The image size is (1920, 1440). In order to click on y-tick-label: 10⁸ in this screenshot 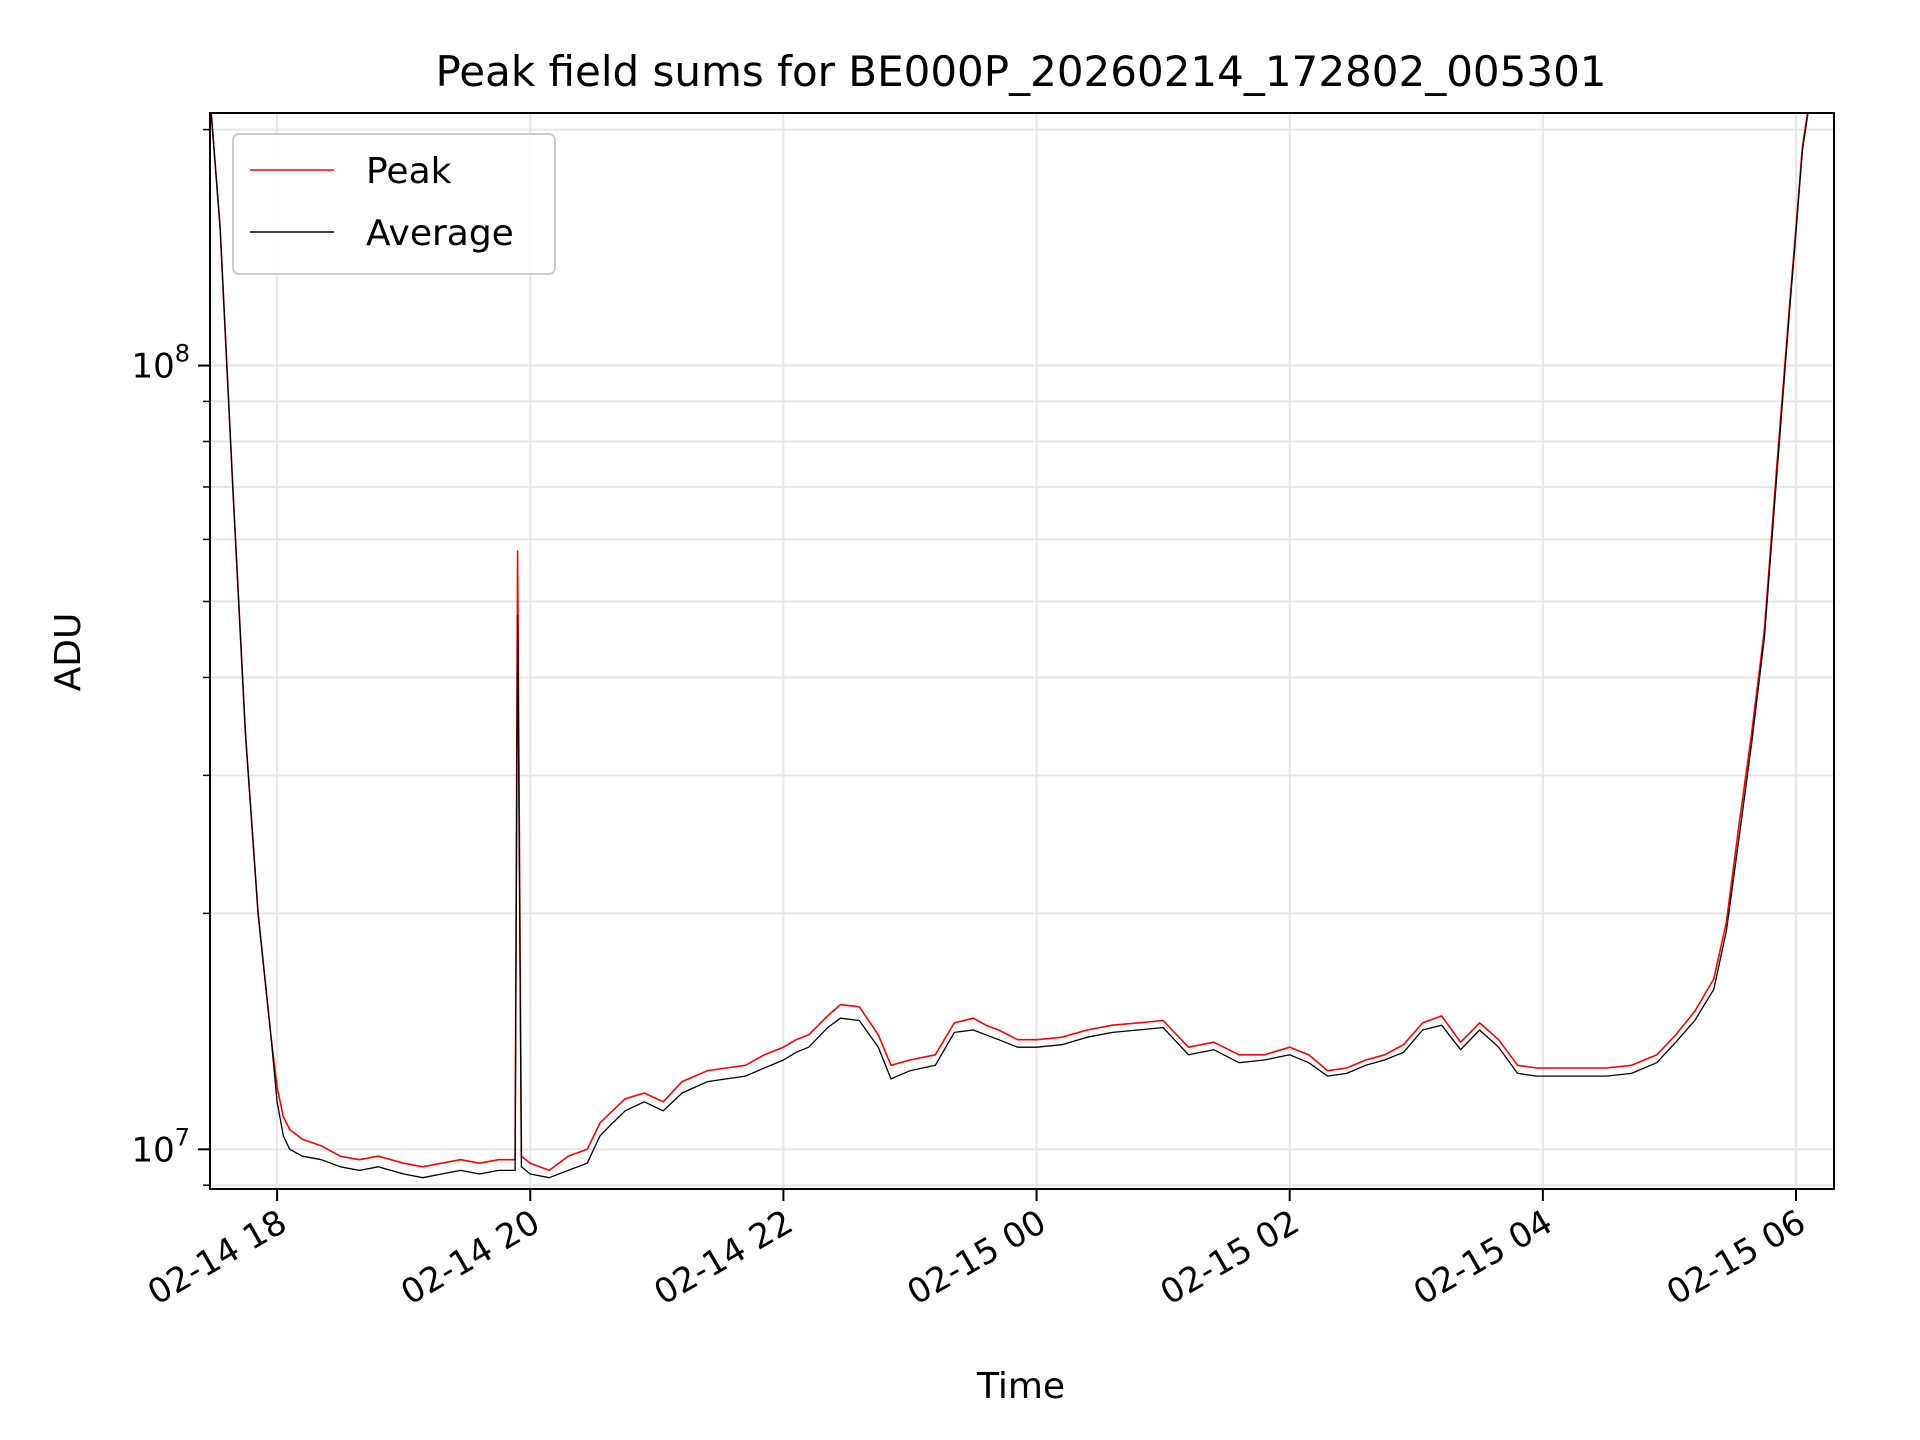, I will do `click(160, 363)`.